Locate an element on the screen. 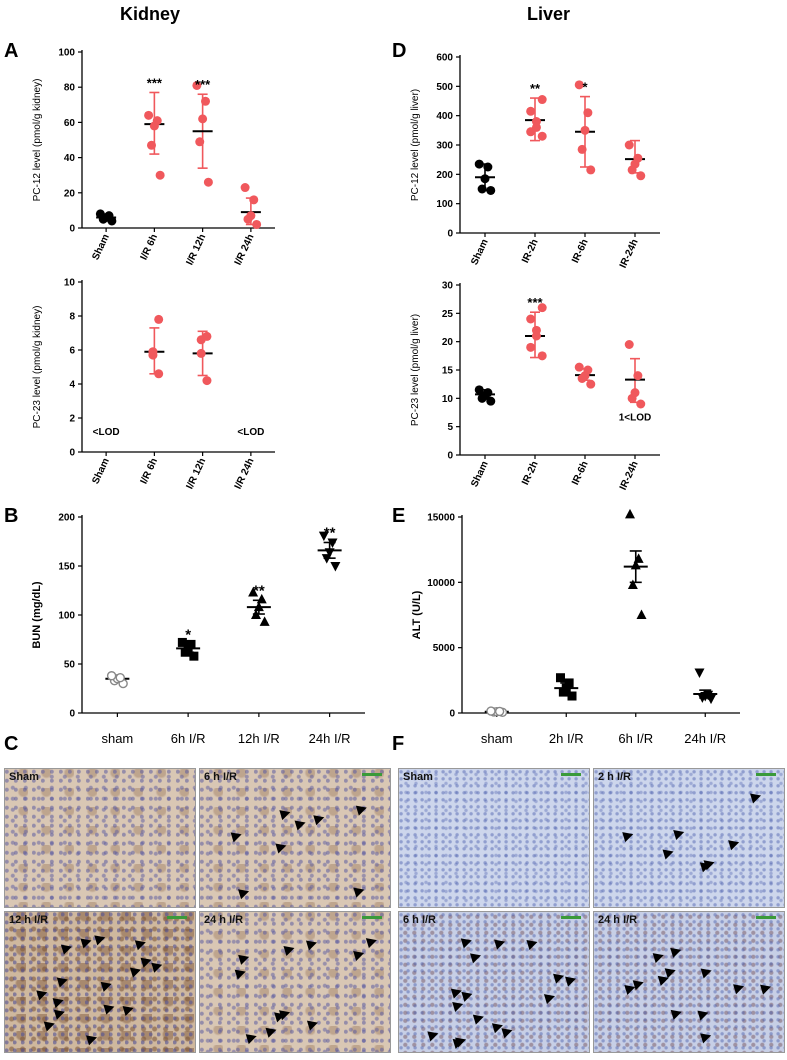  significance-label: ** is located at coordinates (330, 532).